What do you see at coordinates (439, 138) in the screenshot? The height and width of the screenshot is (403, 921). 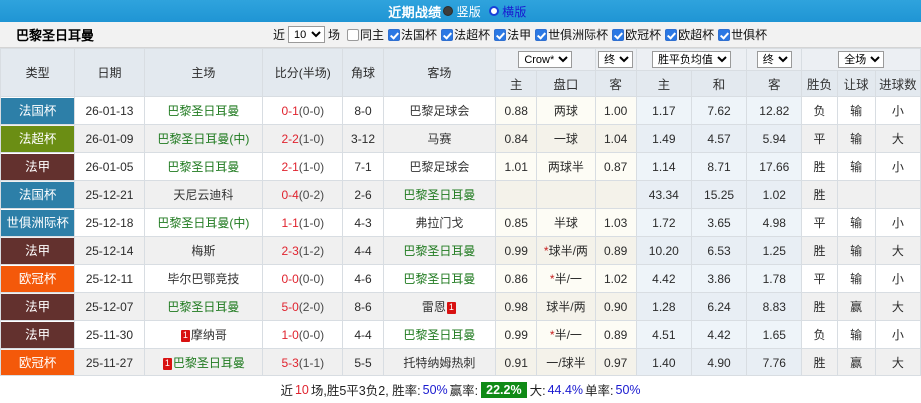 I see `cell-away-team: 马赛` at bounding box center [439, 138].